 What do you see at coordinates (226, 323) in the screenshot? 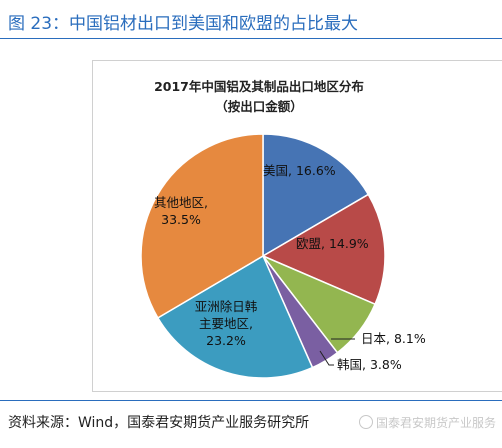
I see `pie-data-label: 亚洲除日韩主要地区, 23.2%` at bounding box center [226, 323].